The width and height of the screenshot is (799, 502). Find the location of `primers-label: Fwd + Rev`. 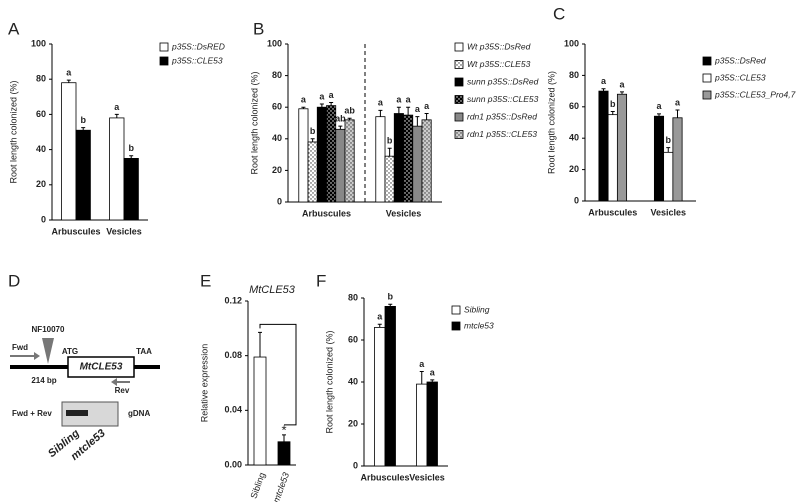

primers-label: Fwd + Rev is located at coordinates (32, 413).